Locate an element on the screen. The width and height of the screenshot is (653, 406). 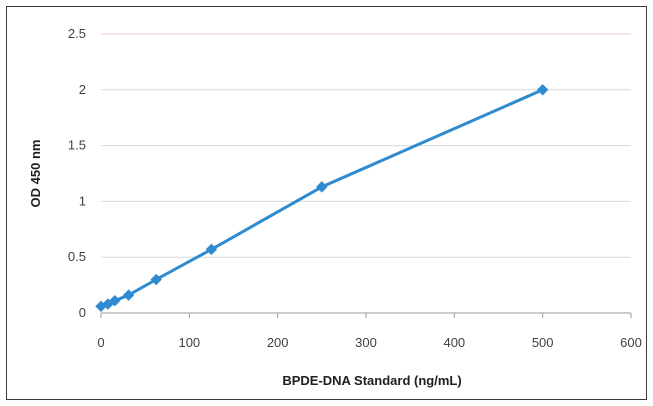
x-tick-labels: 0 100 200 300 400 500 600 is located at coordinates (369, 342).